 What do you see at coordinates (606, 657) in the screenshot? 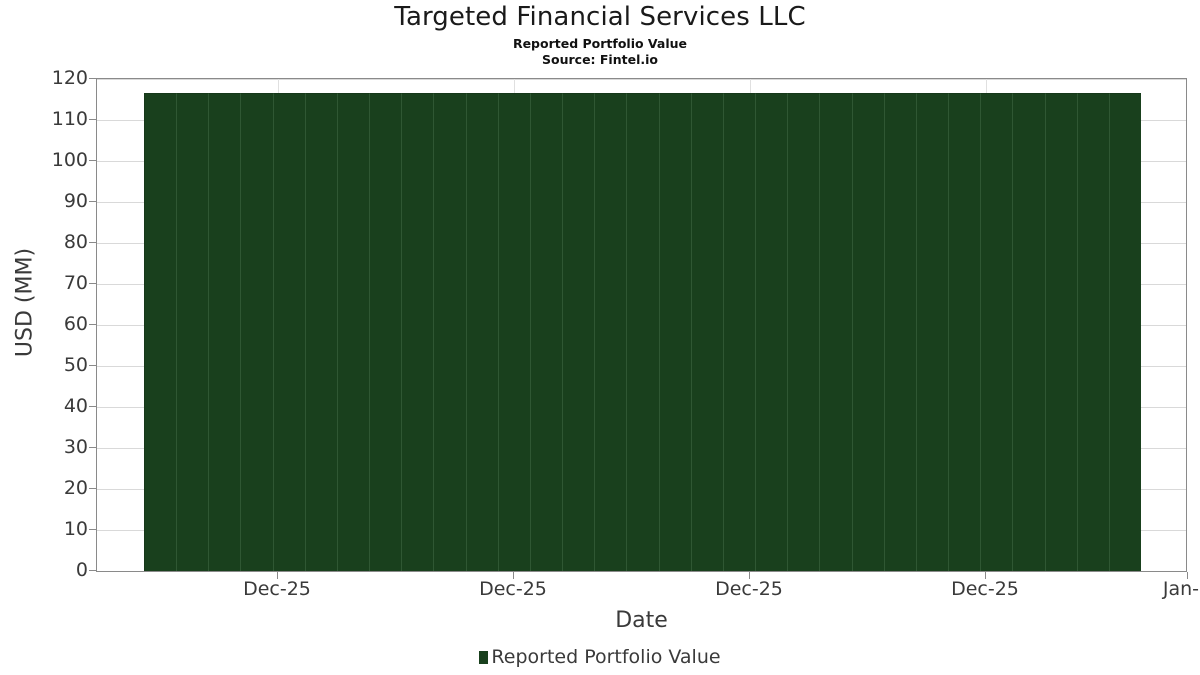
I see `legend-item-label: Reported Portfolio Value` at bounding box center [606, 657].